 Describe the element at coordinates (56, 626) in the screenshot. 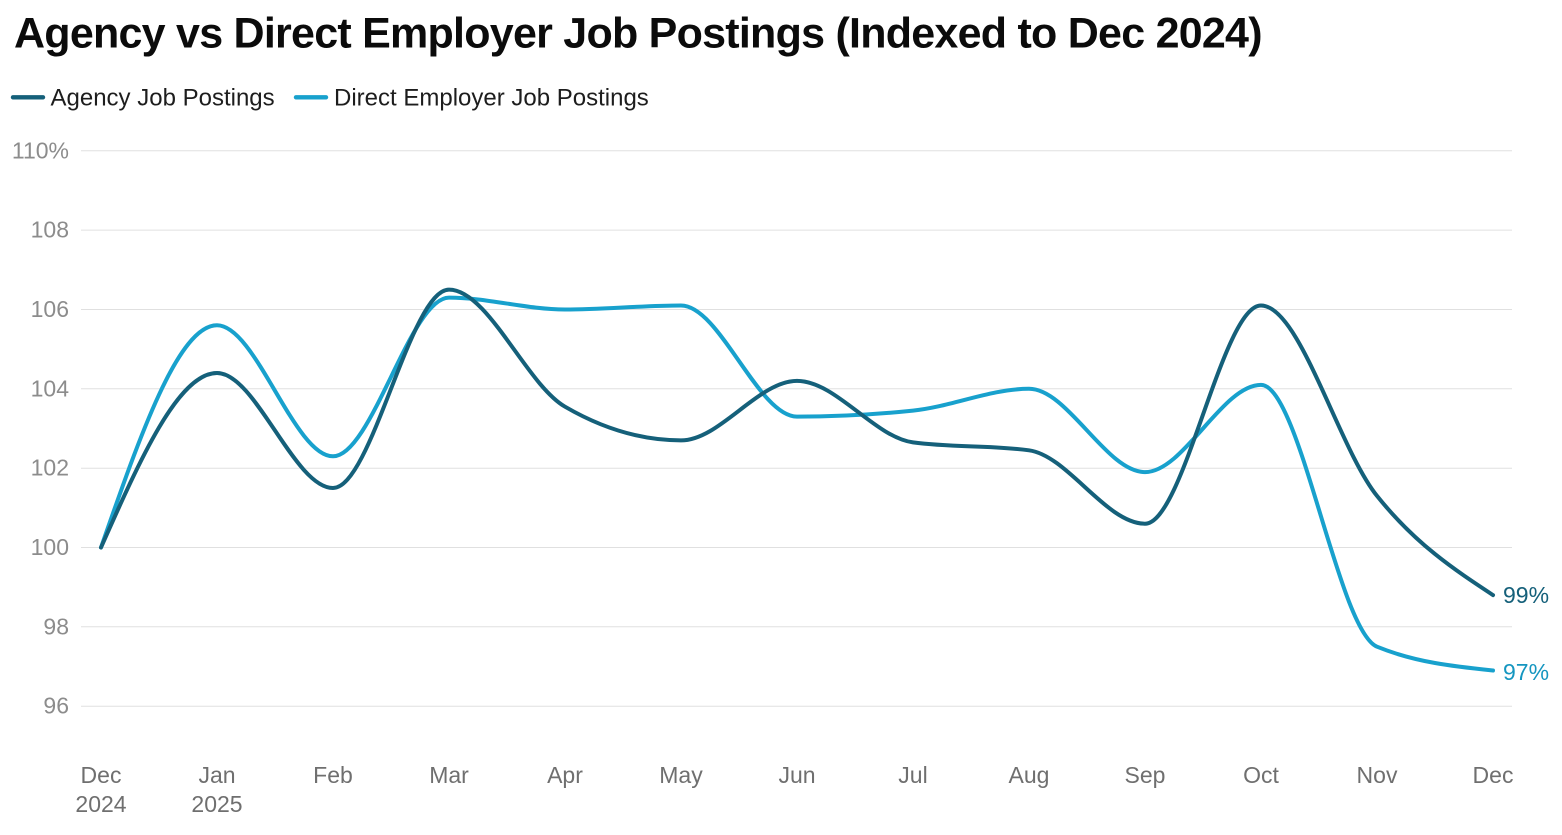

I see `svg-text: 98` at that location.